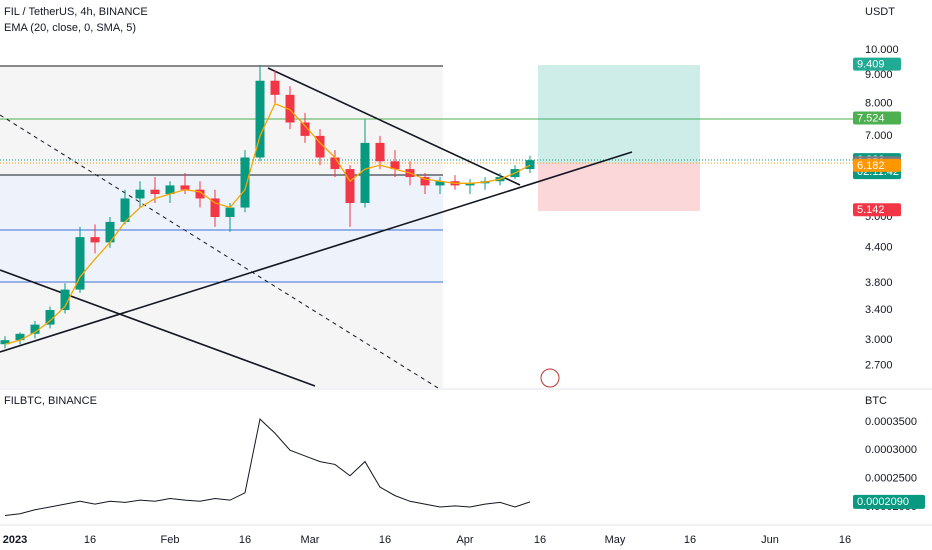 Image resolution: width=932 pixels, height=550 pixels. Describe the element at coordinates (170, 540) in the screenshot. I see `x-tick-label: Feb` at that location.